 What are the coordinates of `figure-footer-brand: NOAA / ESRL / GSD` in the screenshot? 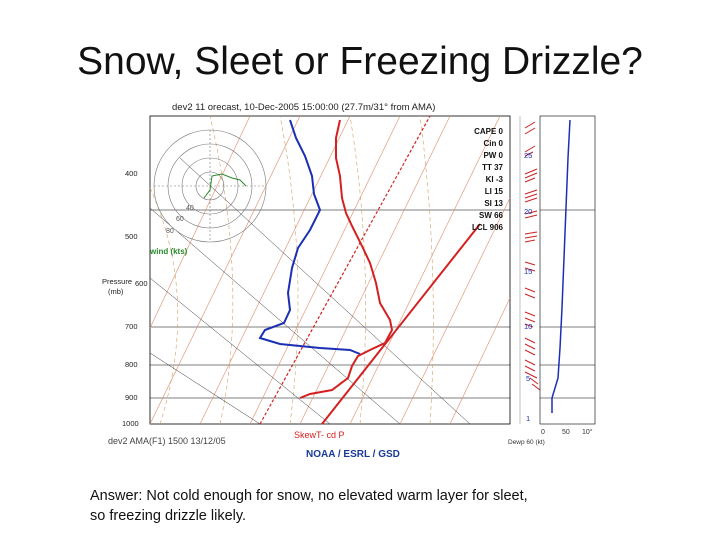 It's located at (353, 454).